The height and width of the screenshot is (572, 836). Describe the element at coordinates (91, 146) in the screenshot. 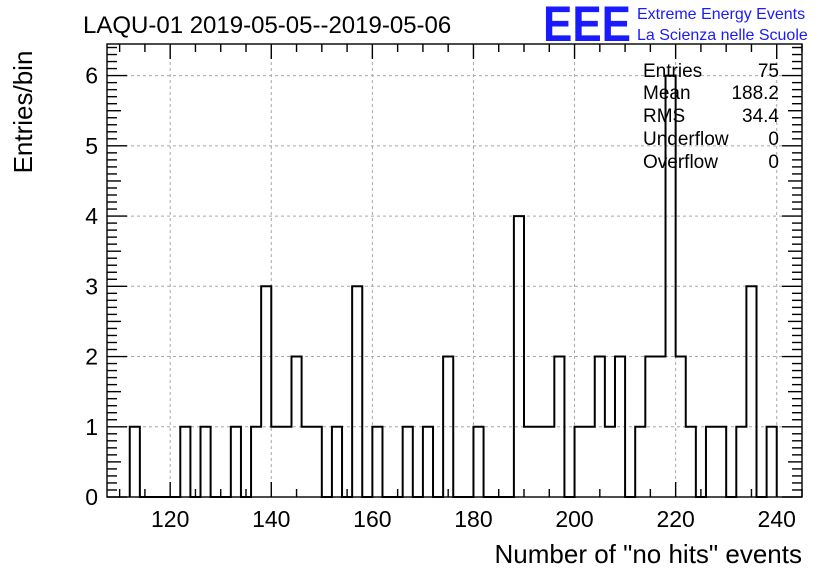

I see `y-tick-label: 5` at that location.